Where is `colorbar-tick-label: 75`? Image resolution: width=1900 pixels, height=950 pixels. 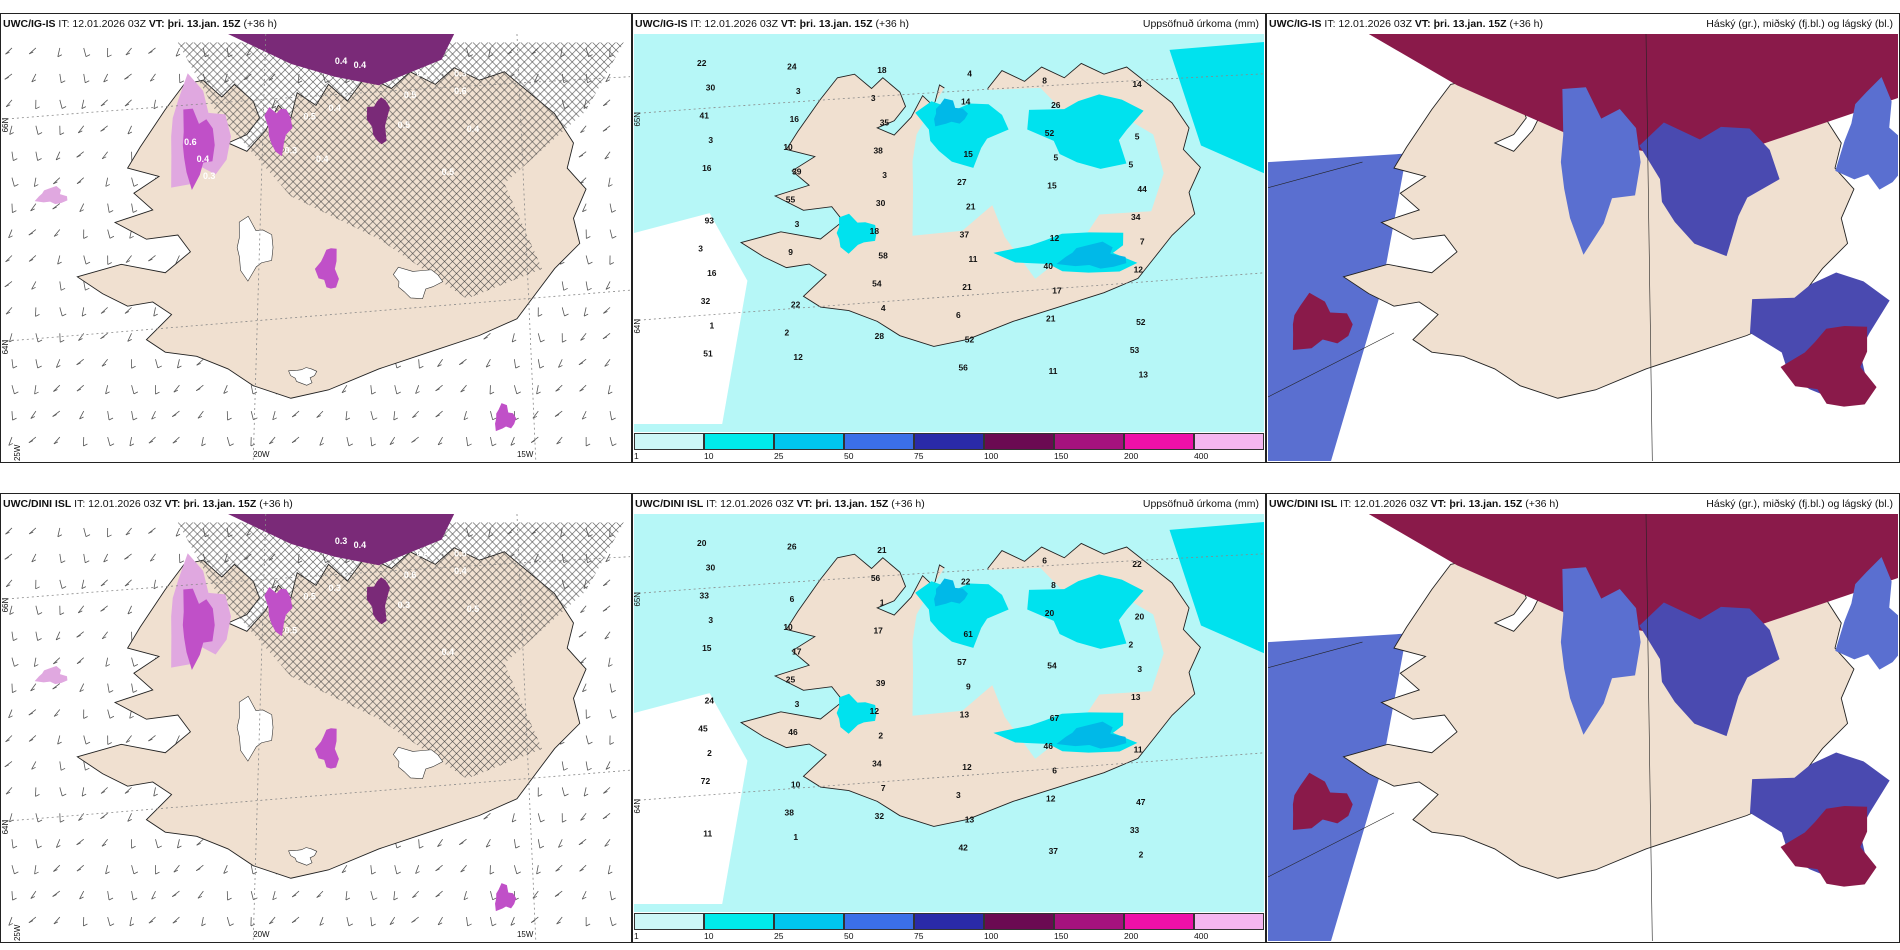 colorbar-tick-label: 75 is located at coordinates (918, 936).